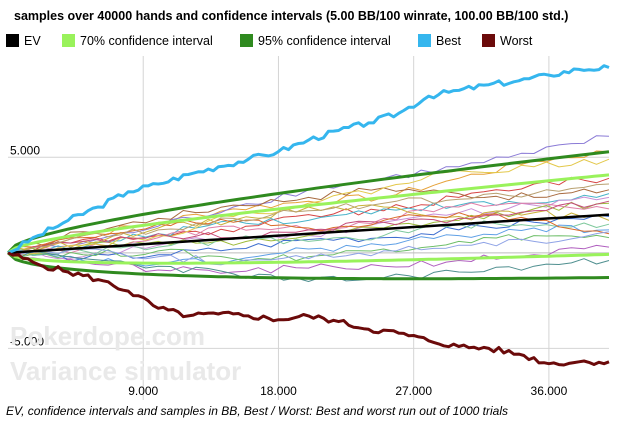 The width and height of the screenshot is (618, 426). Describe the element at coordinates (516, 41) in the screenshot. I see `legend-label-worst: Worst` at that location.